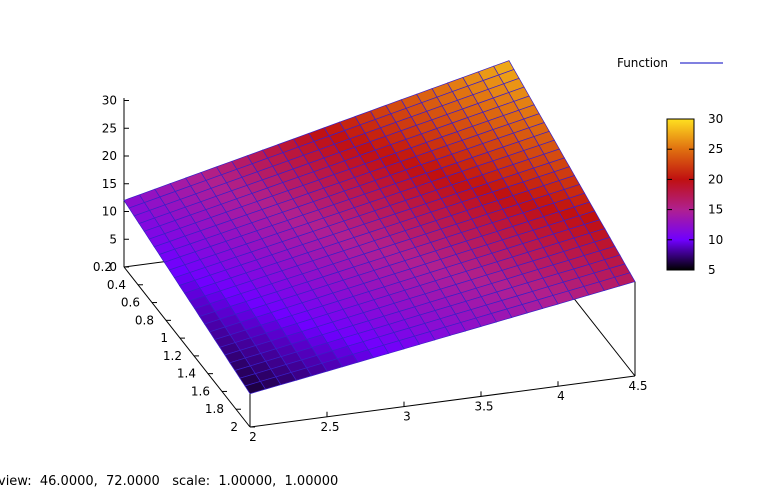  I want to click on z-tick-label: 5, so click(113, 239).